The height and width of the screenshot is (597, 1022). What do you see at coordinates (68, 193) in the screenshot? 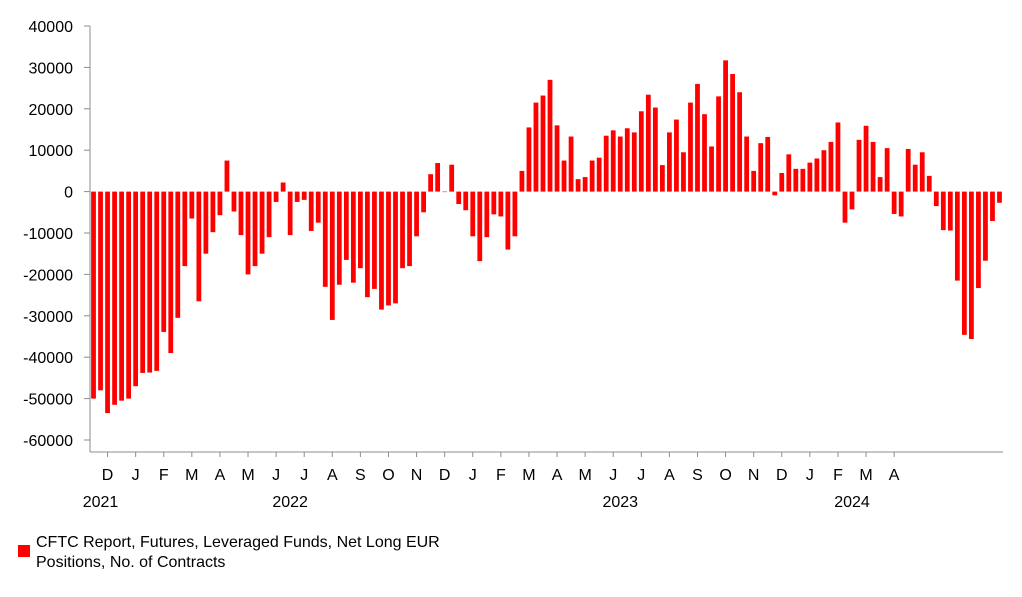
I see `y-tick-label: 0` at bounding box center [68, 193].